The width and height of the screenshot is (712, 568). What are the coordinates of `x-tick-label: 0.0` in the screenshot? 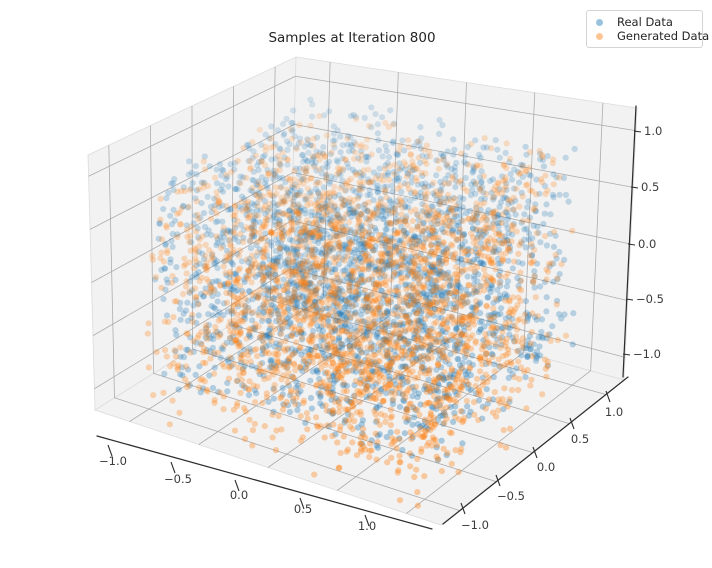 It's located at (239, 495).